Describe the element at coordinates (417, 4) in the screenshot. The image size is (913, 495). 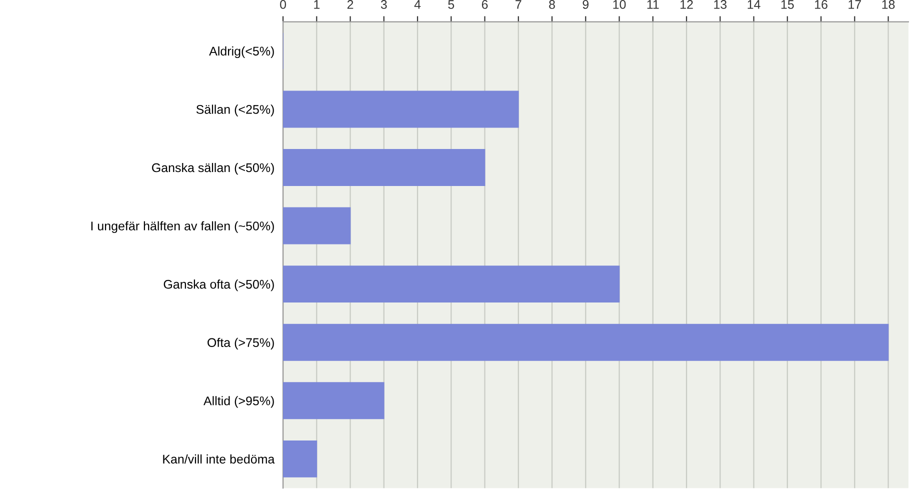
I see `x-tick-label: 4` at that location.